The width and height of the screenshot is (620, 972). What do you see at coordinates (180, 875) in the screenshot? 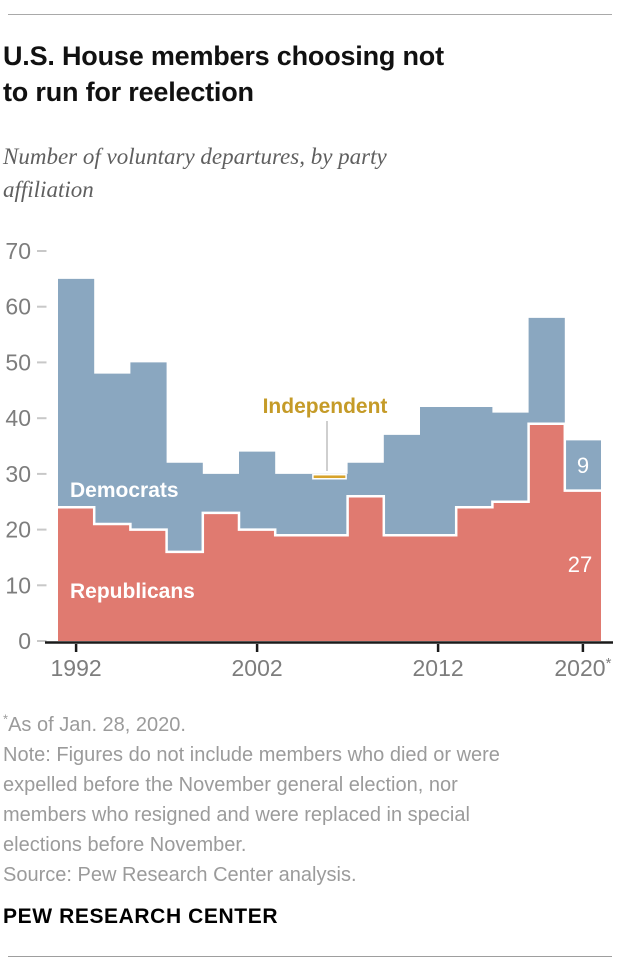
I see `footnote-source: Source: Pew Research Center analysis.` at bounding box center [180, 875].